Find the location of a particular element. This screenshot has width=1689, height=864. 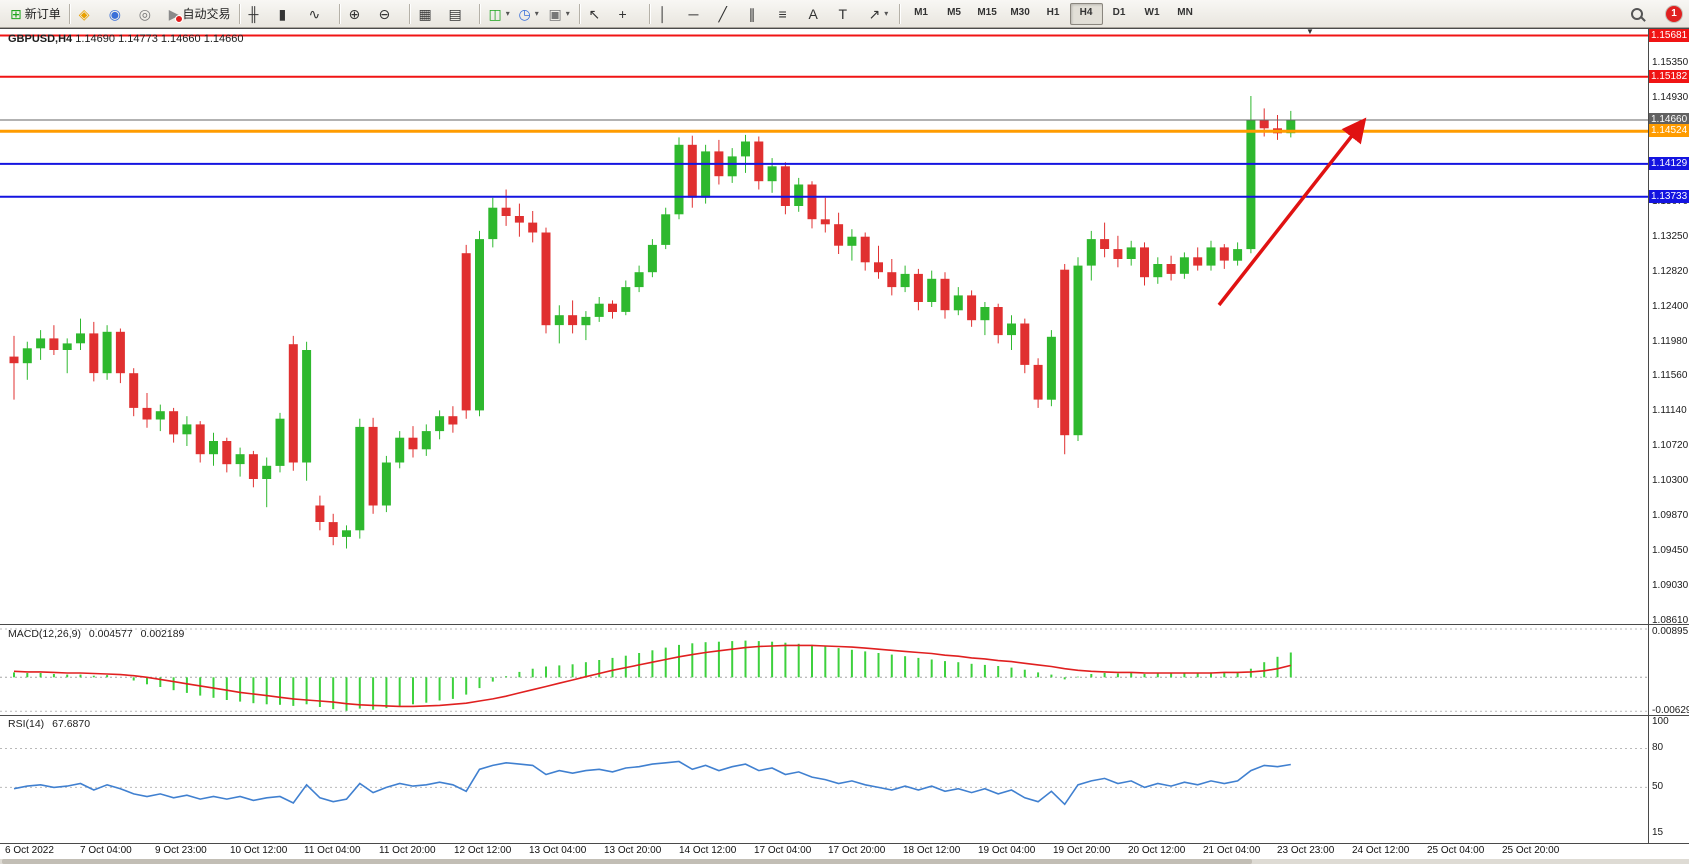

price-badge-1.15681: 1.15681 is located at coordinates (1669, 35).